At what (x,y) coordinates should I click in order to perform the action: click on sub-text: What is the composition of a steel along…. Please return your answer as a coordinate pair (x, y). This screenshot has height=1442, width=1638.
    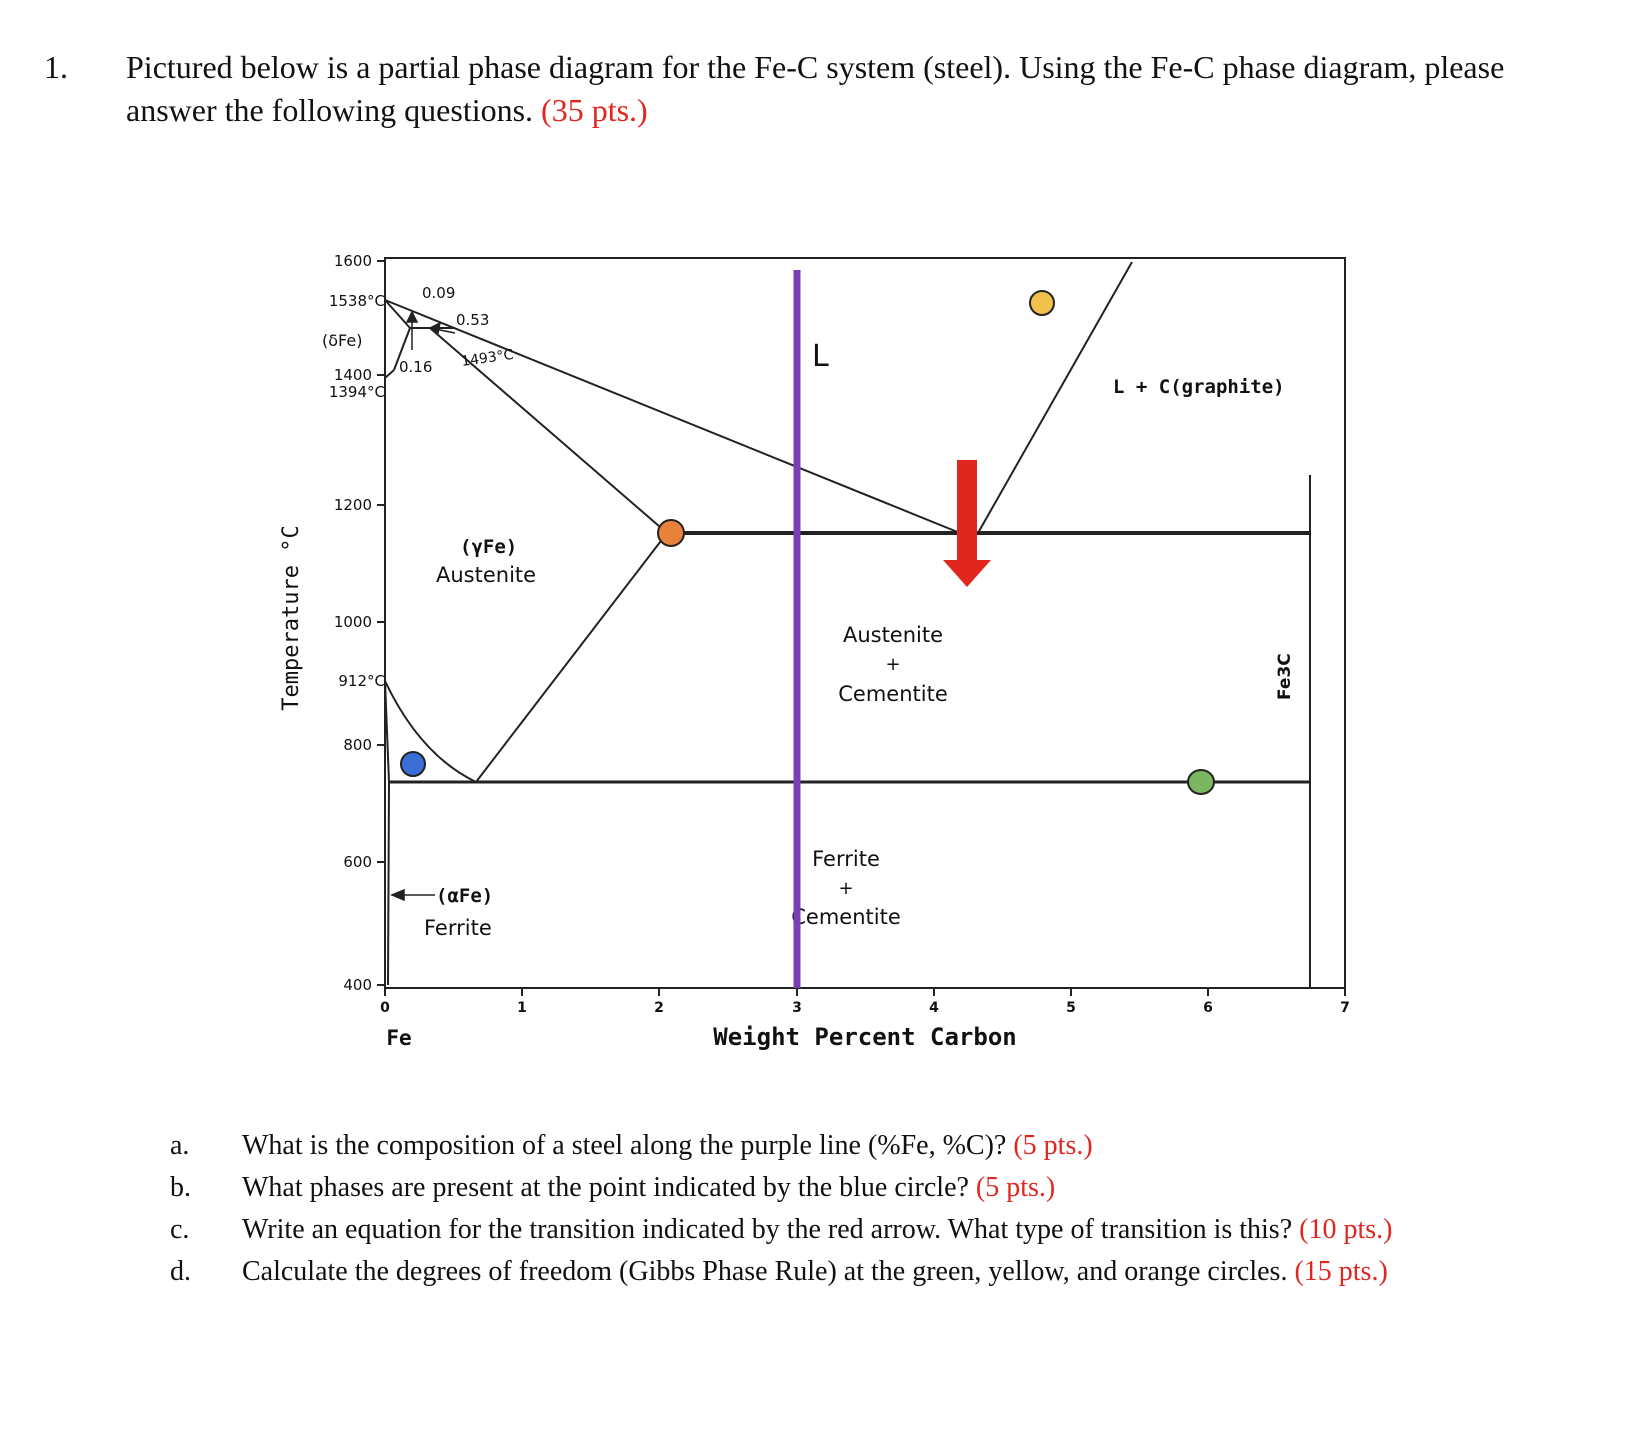
    Looking at the image, I should click on (624, 1145).